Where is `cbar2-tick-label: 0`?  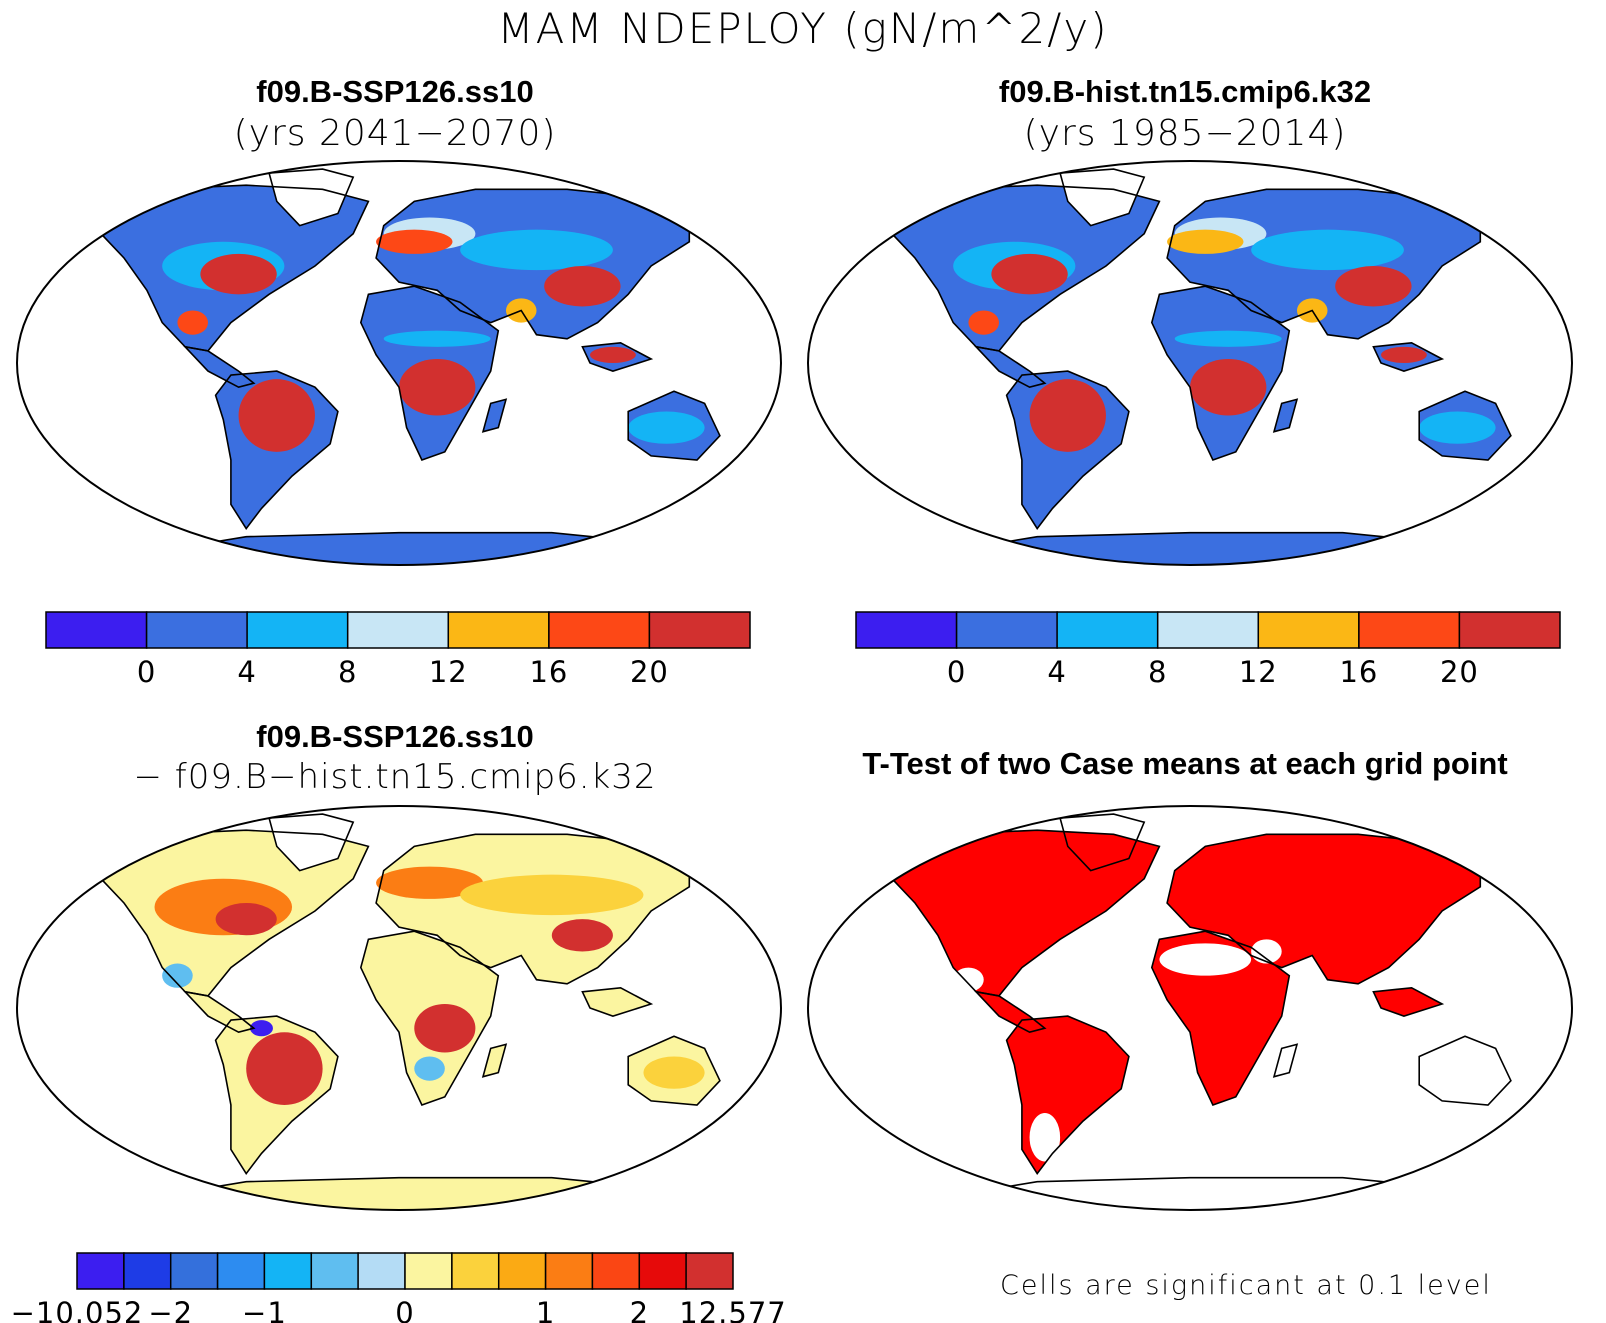 cbar2-tick-label: 0 is located at coordinates (956, 672).